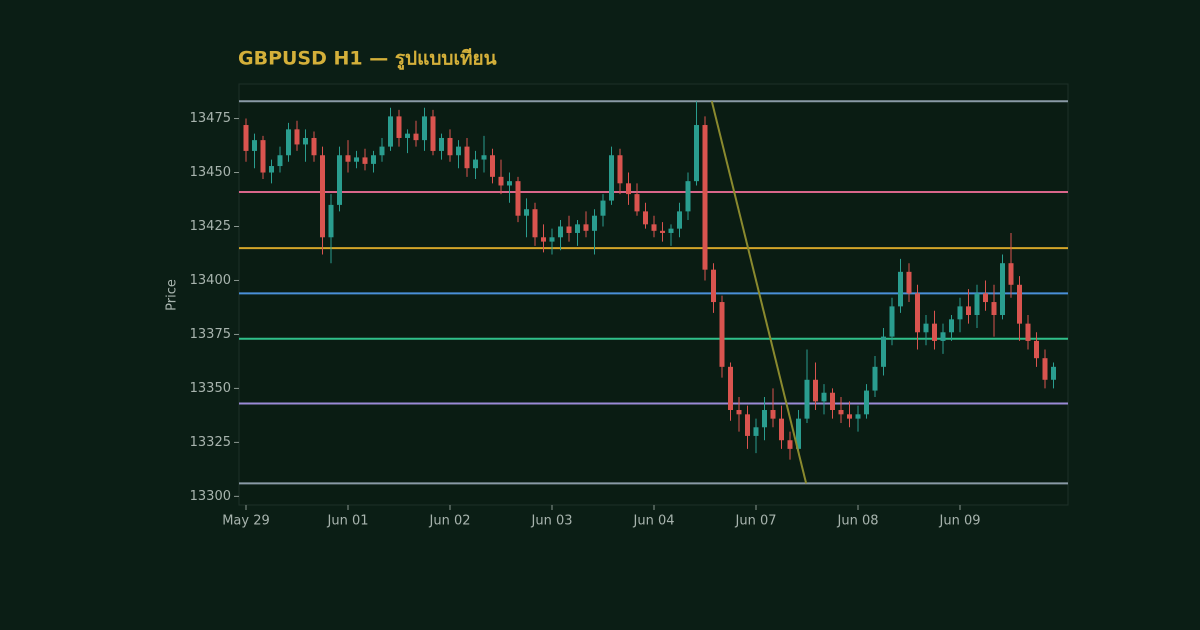  What do you see at coordinates (756, 521) in the screenshot?
I see `x-tick-label: Jun 07` at bounding box center [756, 521].